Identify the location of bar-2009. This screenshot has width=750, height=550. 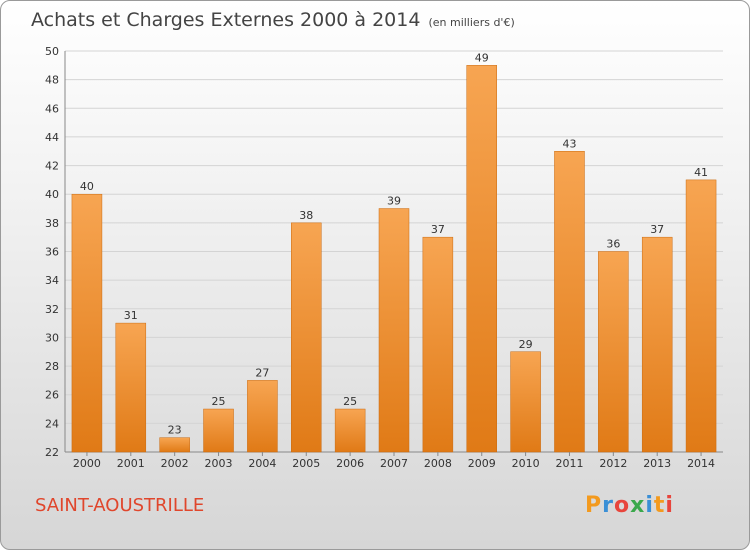
(481, 259).